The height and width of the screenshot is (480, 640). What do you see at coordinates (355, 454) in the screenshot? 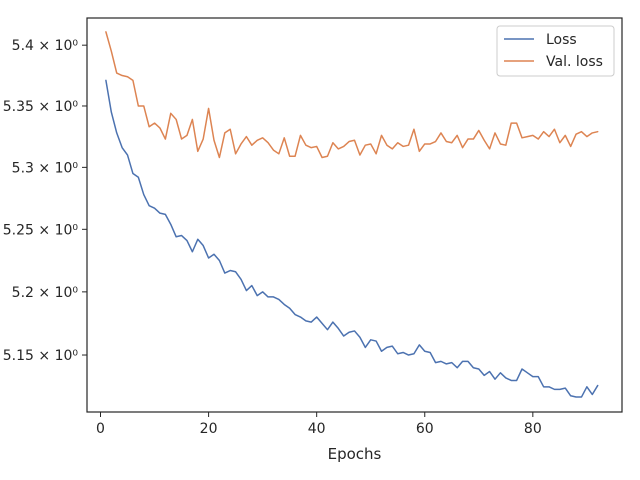
I see `x-axis-label: Epochs` at bounding box center [355, 454].